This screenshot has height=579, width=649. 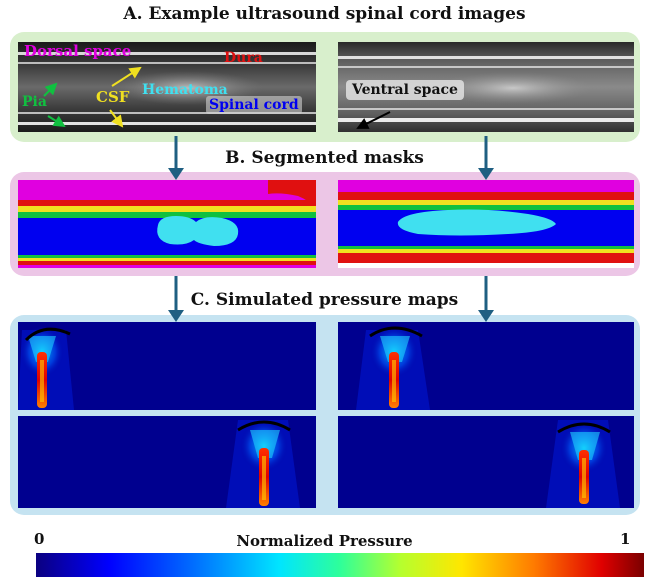 I want to click on pressure-map-bottom-left, so click(x=167, y=462).